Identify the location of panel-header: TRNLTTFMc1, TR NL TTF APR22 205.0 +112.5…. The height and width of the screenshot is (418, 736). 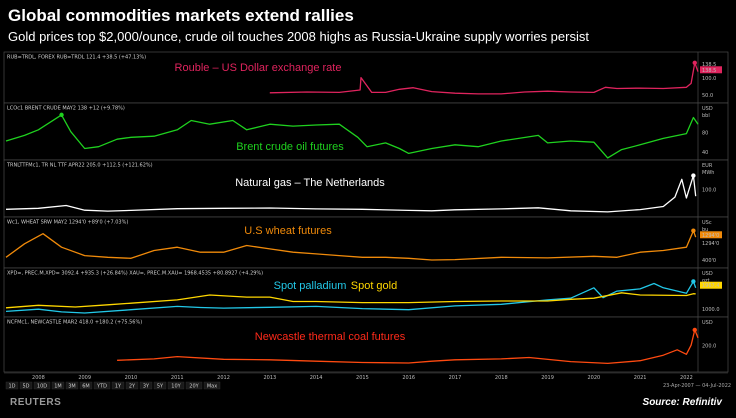
(79, 166).